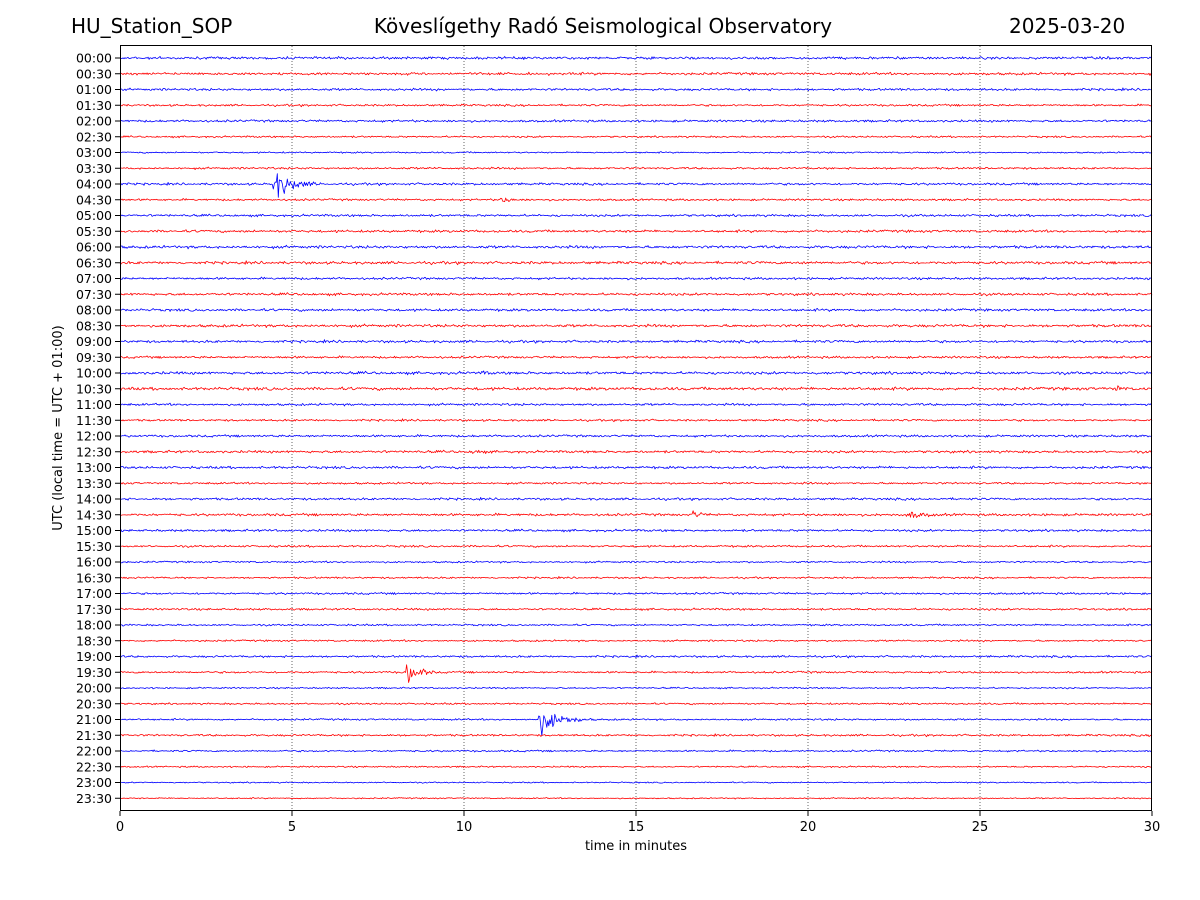  What do you see at coordinates (94, 388) in the screenshot?
I see `y-tick-label: 10:30` at bounding box center [94, 388].